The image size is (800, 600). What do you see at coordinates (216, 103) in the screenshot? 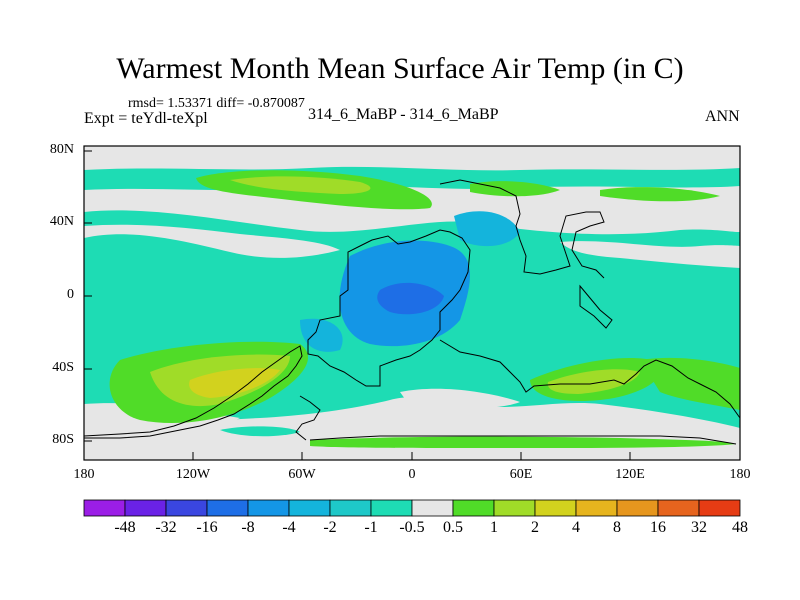
I see `rmsd-diff-stats: rmsd= 1.53371 diff= -0.870087` at bounding box center [216, 103].